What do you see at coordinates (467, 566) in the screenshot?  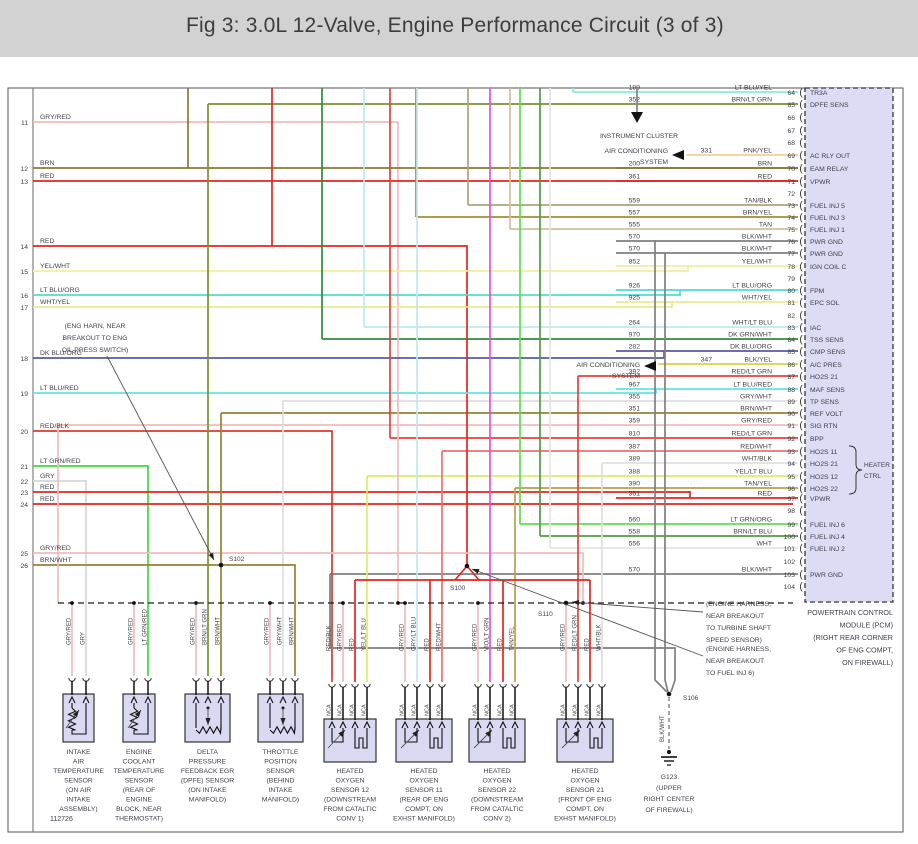 I see `splice-S100` at bounding box center [467, 566].